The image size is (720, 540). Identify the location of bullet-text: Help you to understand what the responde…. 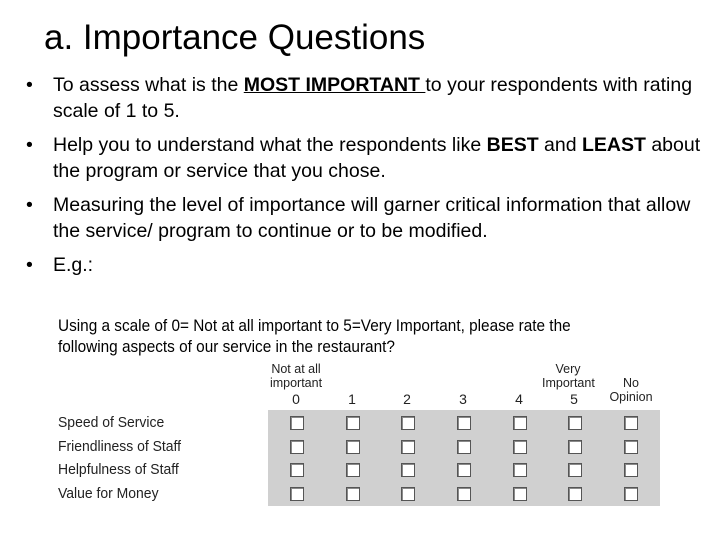
(270, 145).